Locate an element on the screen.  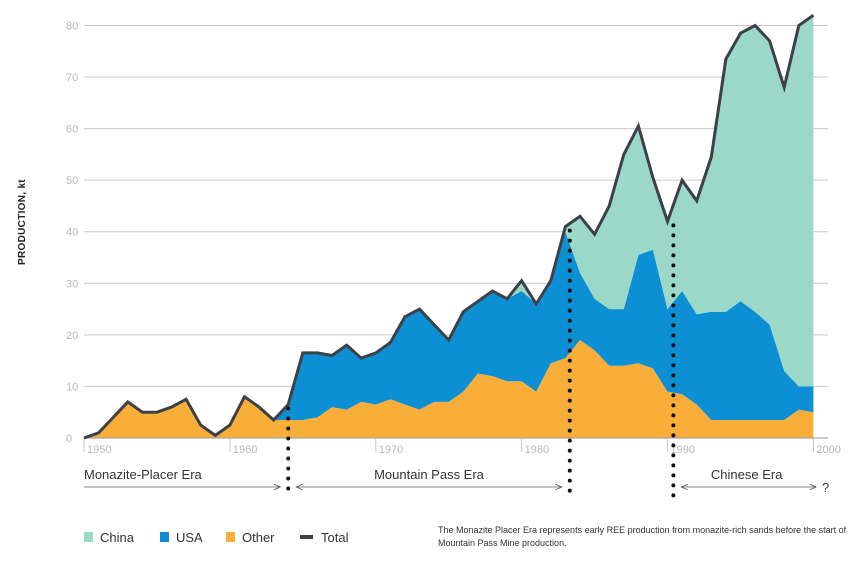
y-tick-label: 20 is located at coordinates (72, 336).